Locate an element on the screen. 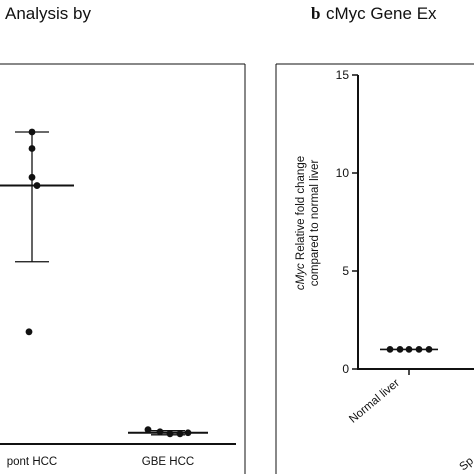 This screenshot has width=474, height=474. y-tick-label-15: 15 is located at coordinates (343, 75).